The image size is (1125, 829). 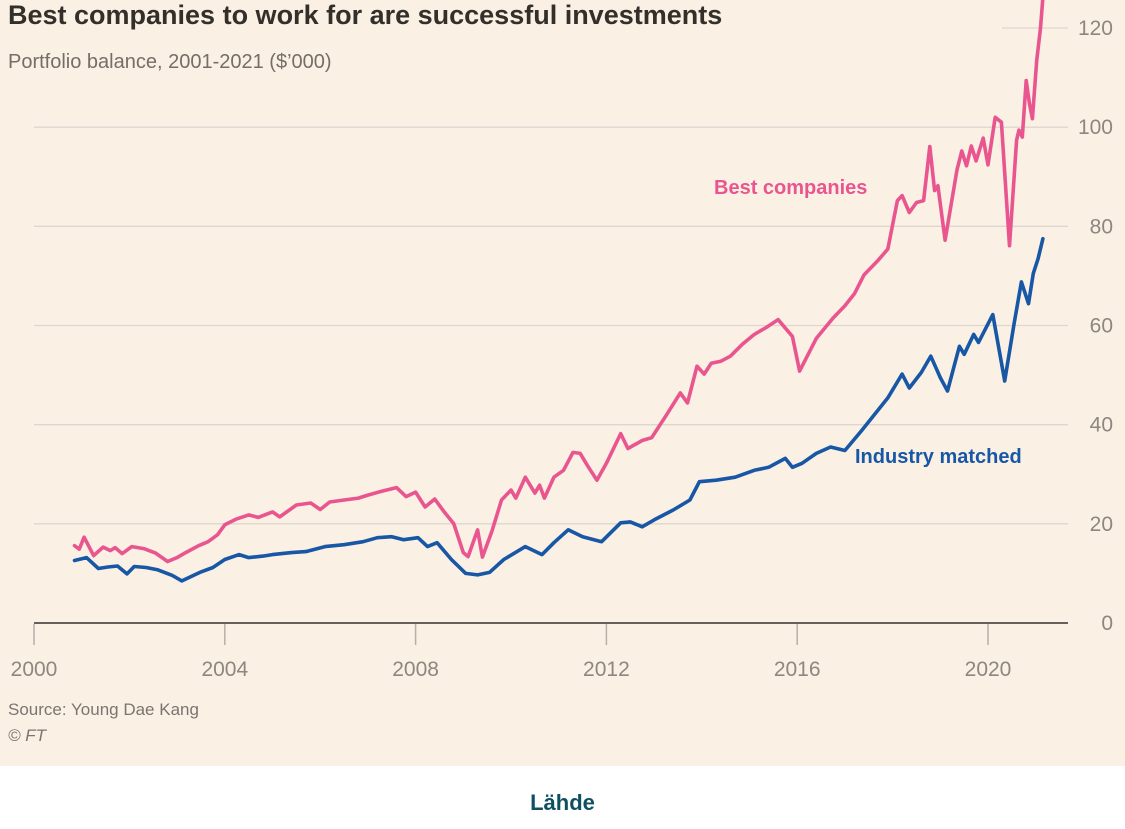 What do you see at coordinates (170, 62) in the screenshot?
I see `chart-subtitle: Portfolio balance, 2001-2021 ($’000)` at bounding box center [170, 62].